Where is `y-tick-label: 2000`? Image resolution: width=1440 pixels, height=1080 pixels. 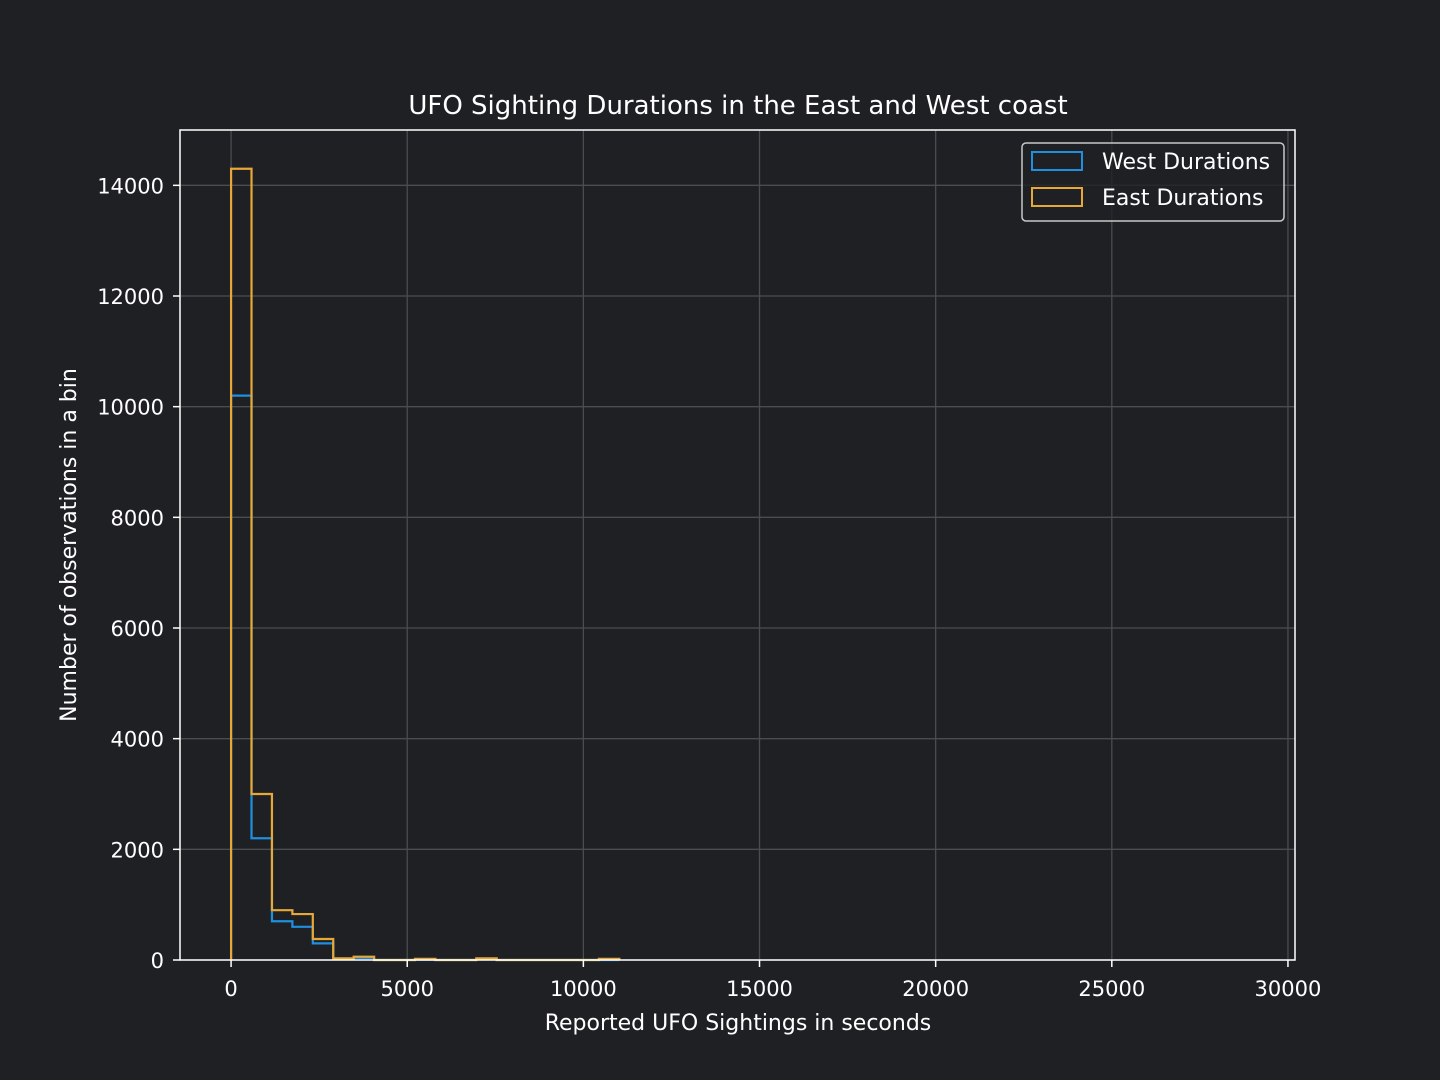
y-tick-label: 2000 is located at coordinates (137, 850).